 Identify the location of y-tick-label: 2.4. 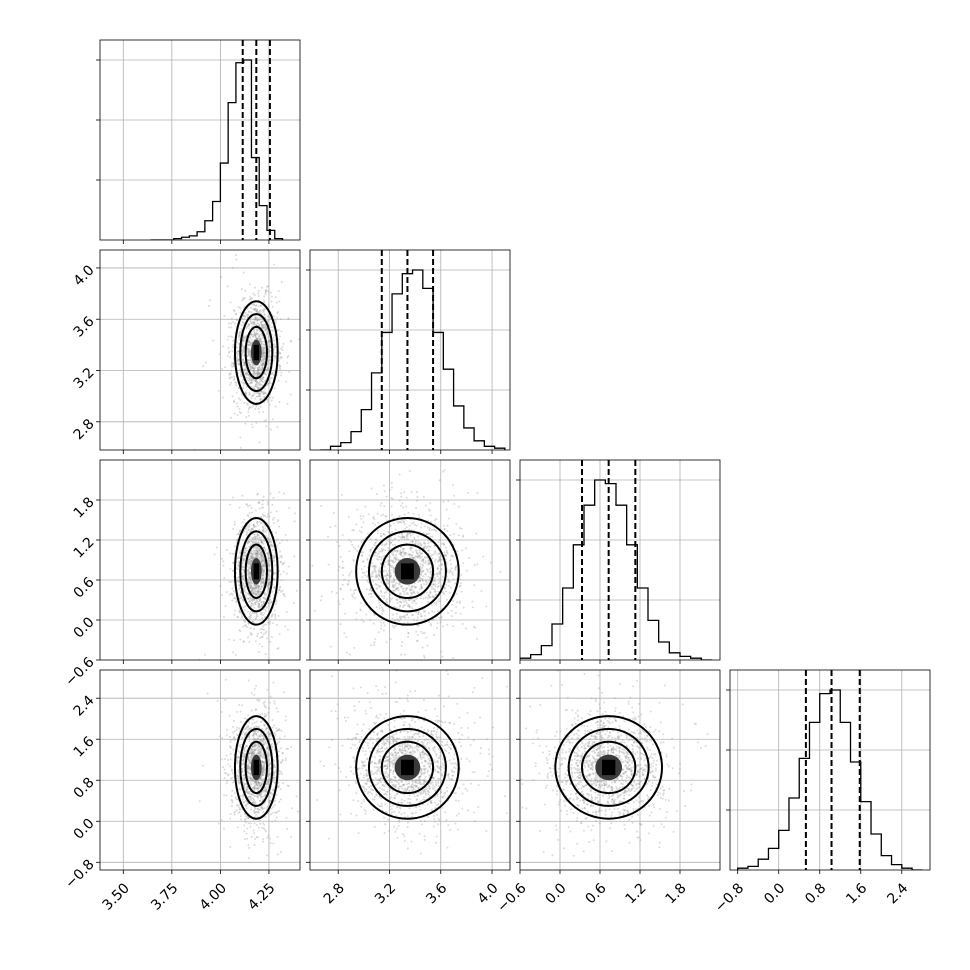
(84, 705).